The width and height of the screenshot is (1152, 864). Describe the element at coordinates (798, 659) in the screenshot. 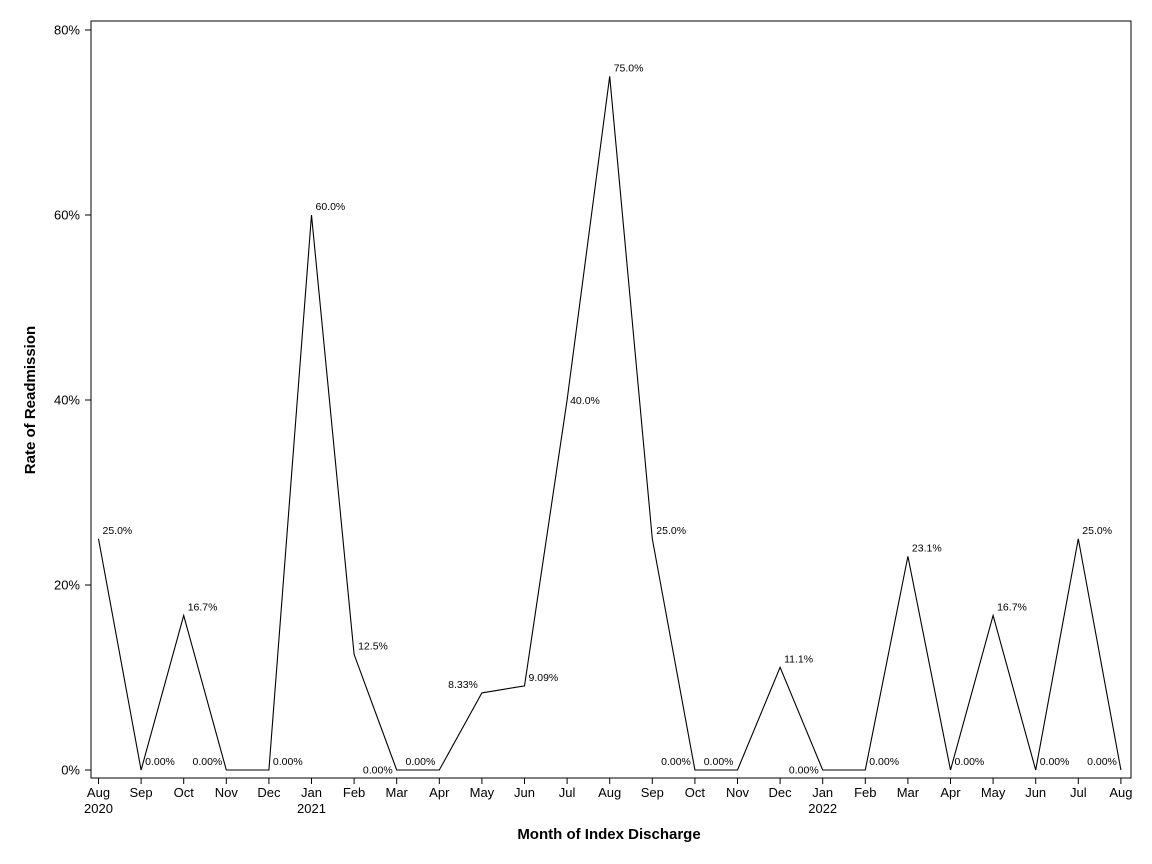

I see `data-label: 11.1%` at that location.